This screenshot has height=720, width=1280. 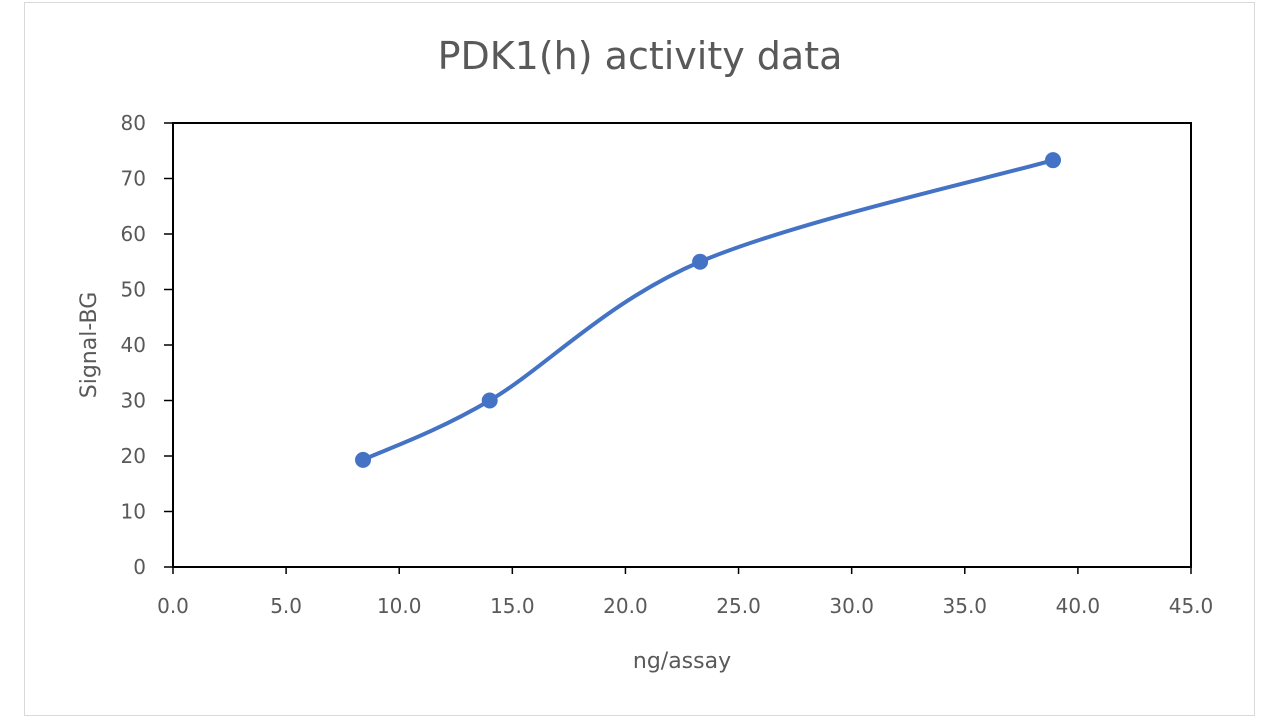 I want to click on x-axis-title: ng/assay, so click(x=682, y=661).